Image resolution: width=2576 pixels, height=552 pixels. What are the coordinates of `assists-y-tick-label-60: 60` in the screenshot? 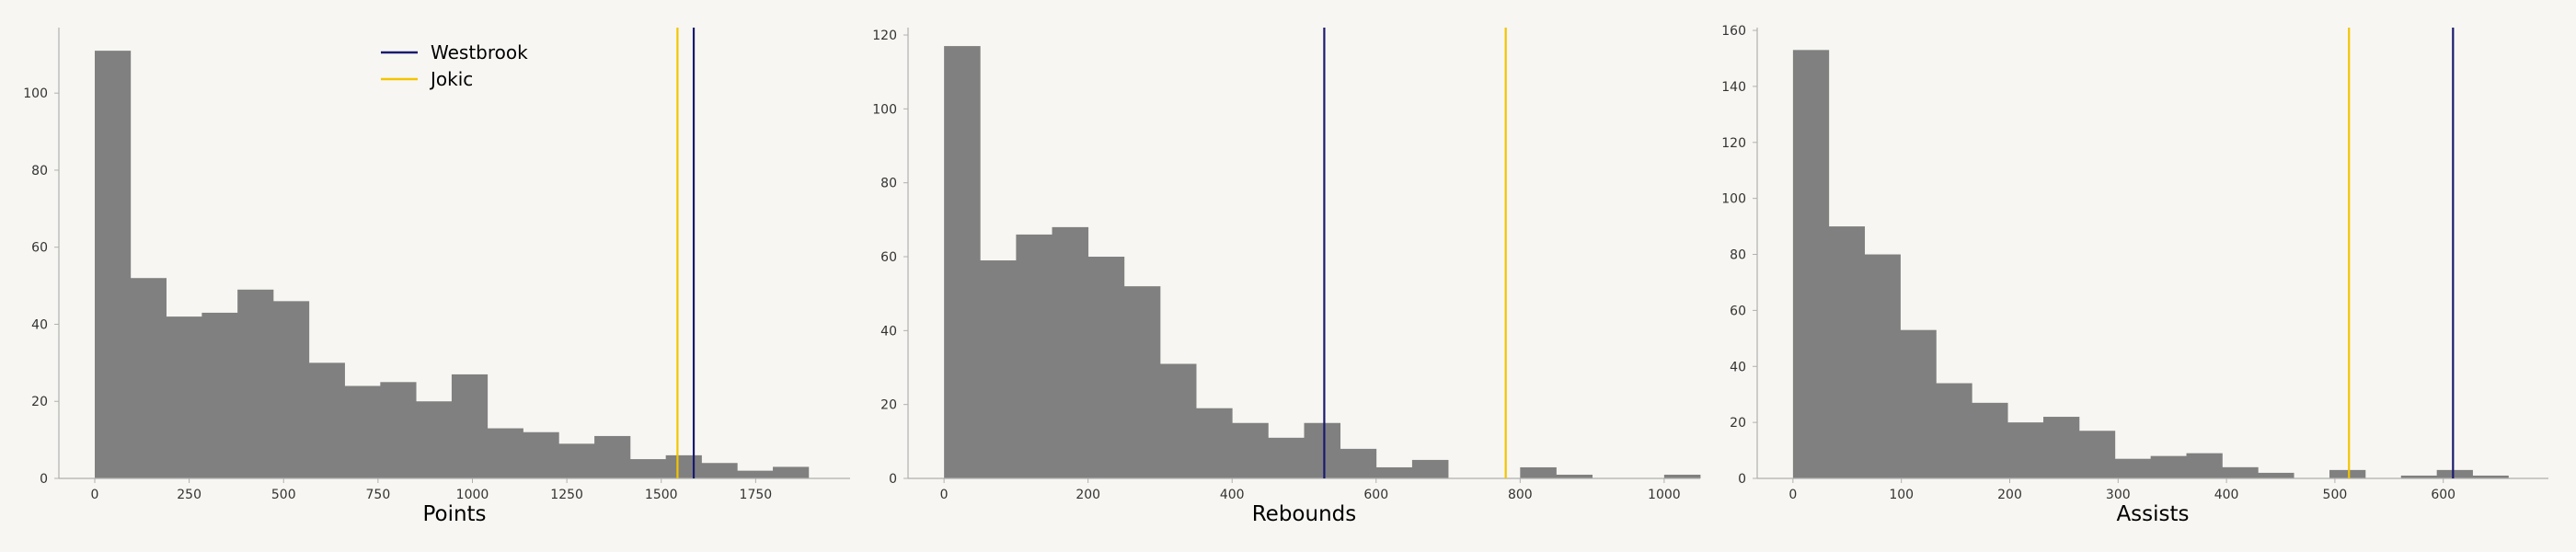 It's located at (1738, 311).